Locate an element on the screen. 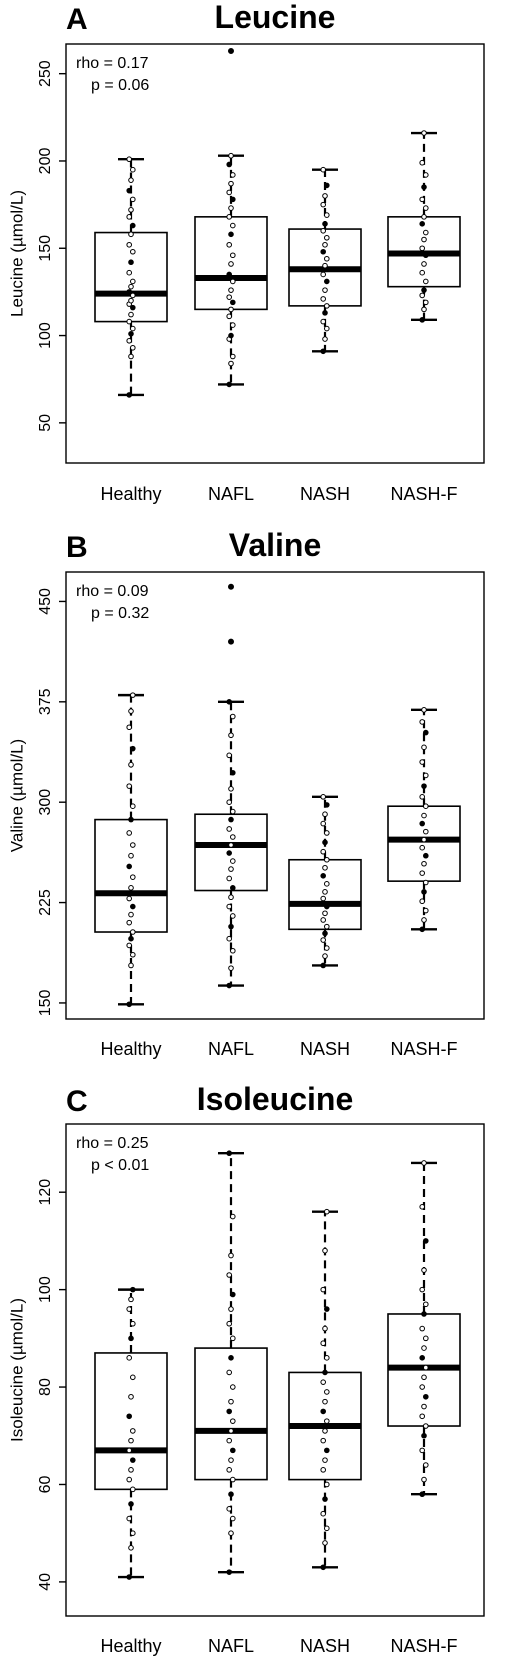 This screenshot has width=520, height=1672. x-category-label: NAFL is located at coordinates (231, 1049).